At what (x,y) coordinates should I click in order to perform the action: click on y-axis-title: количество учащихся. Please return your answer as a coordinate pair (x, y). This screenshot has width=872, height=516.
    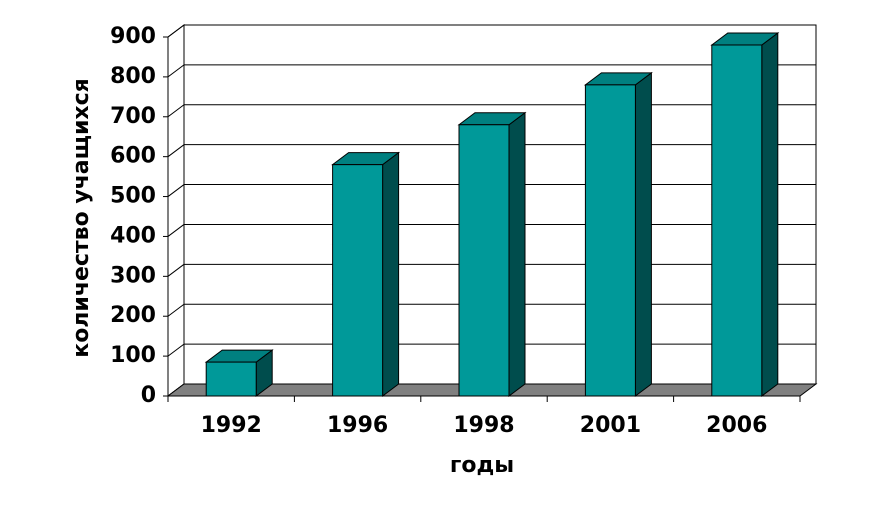
    Looking at the image, I should click on (81, 217).